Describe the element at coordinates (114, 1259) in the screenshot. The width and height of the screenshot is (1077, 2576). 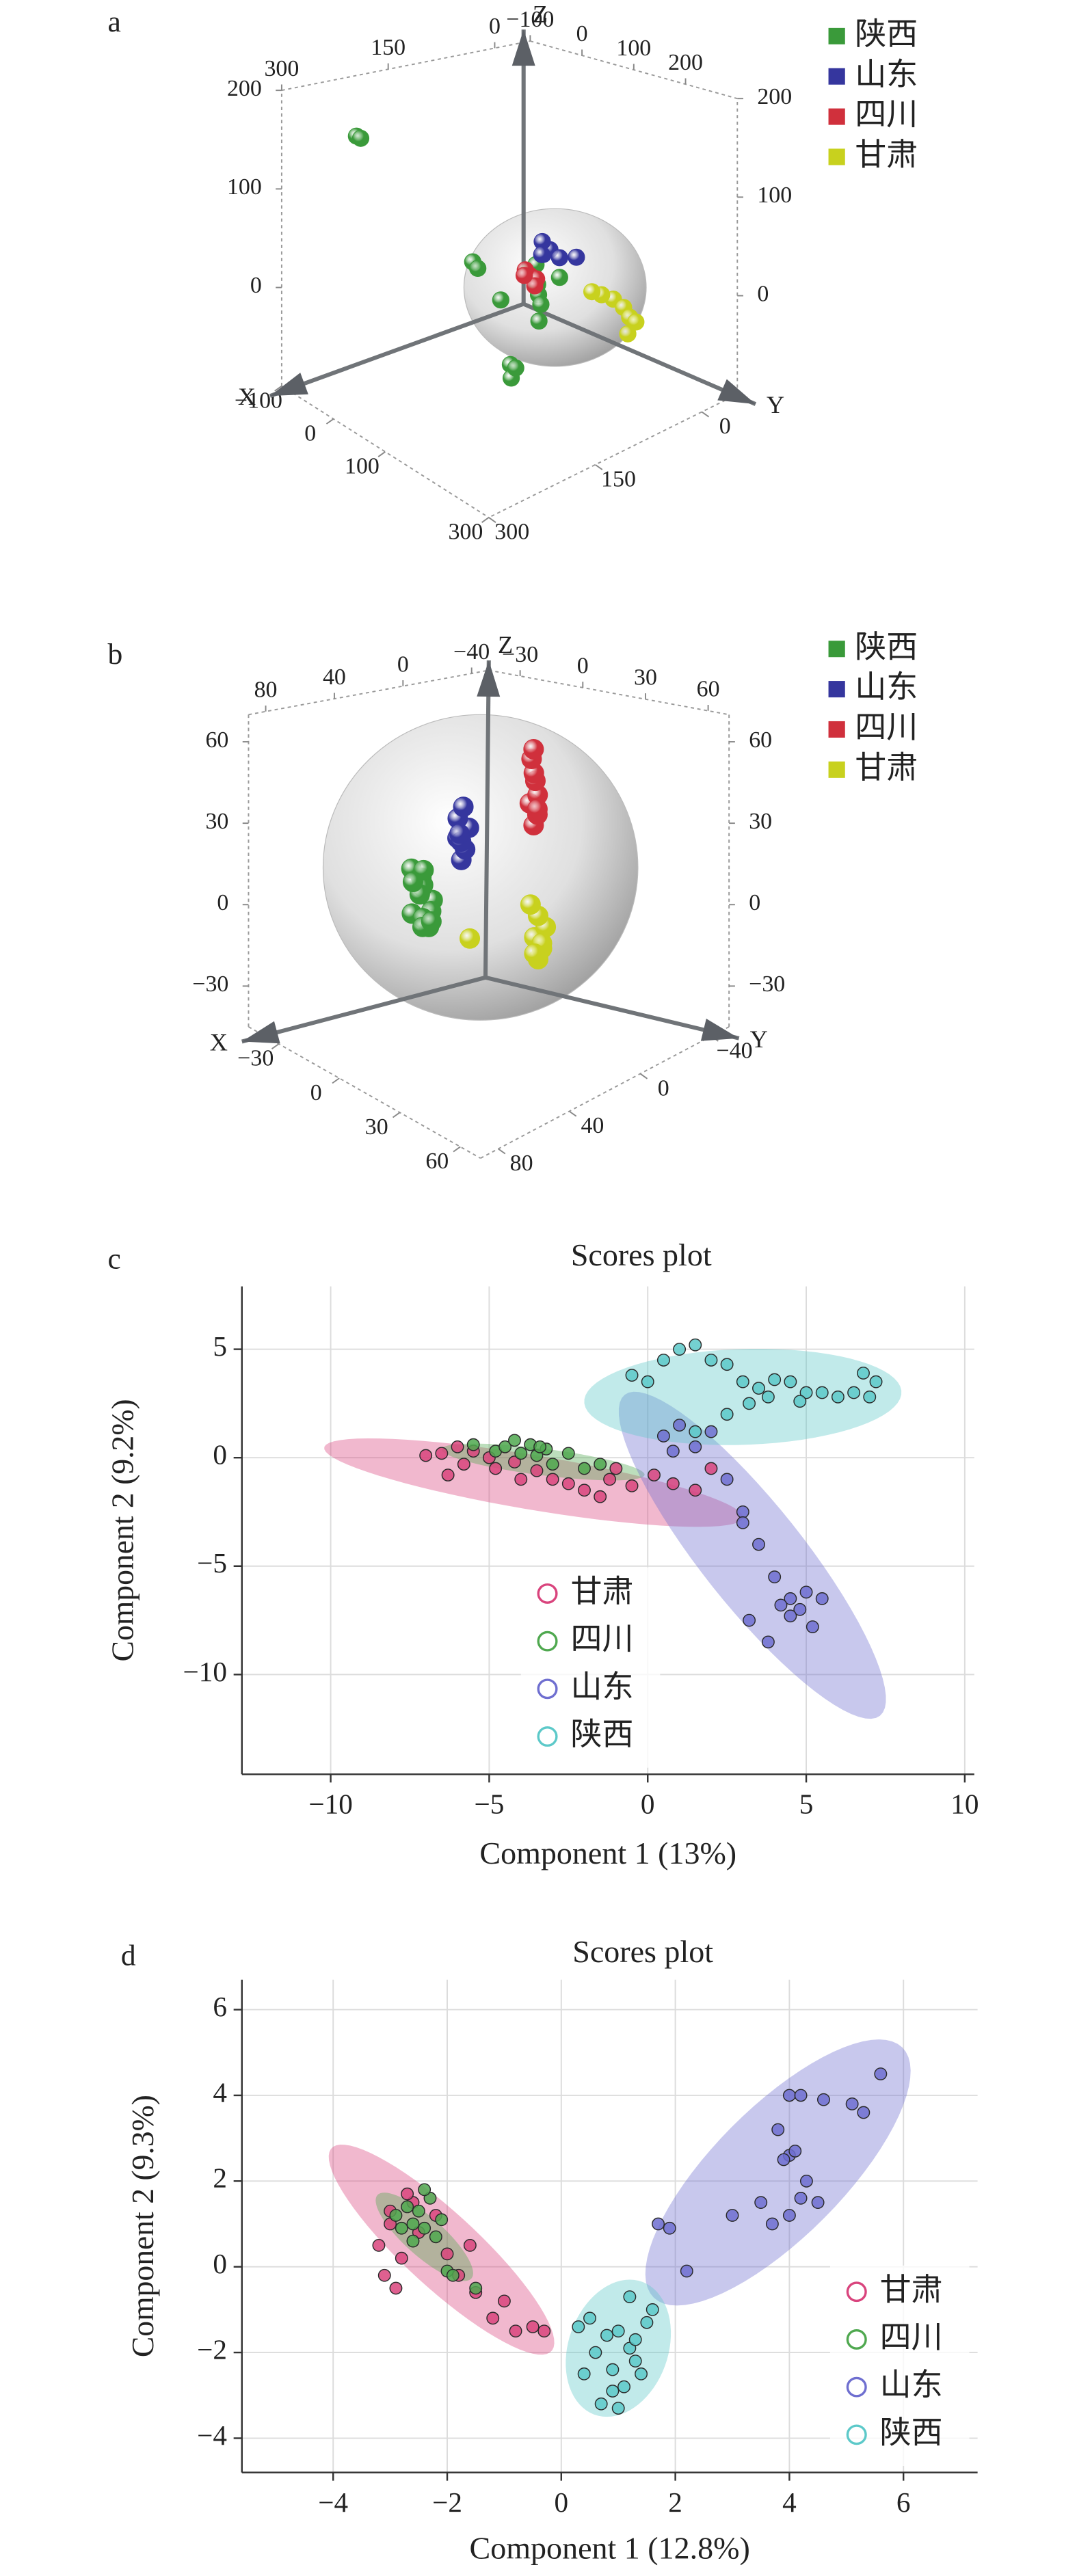
I see `panel-label: c` at that location.